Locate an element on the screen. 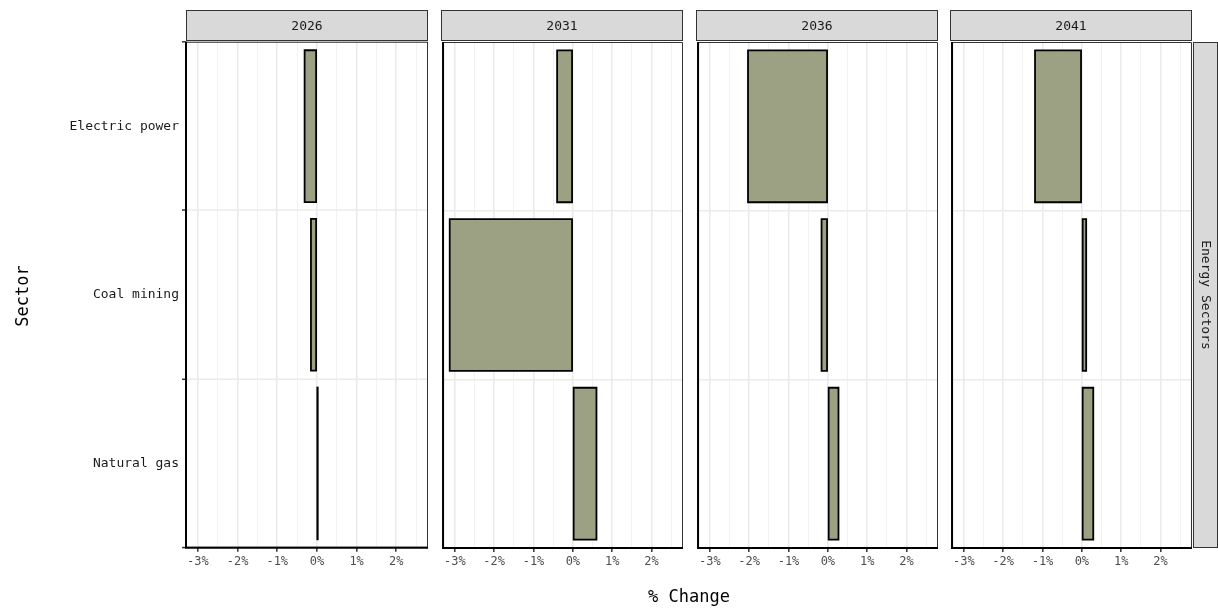 The width and height of the screenshot is (1218, 611). y-tick-label: Electric power is located at coordinates (124, 125).